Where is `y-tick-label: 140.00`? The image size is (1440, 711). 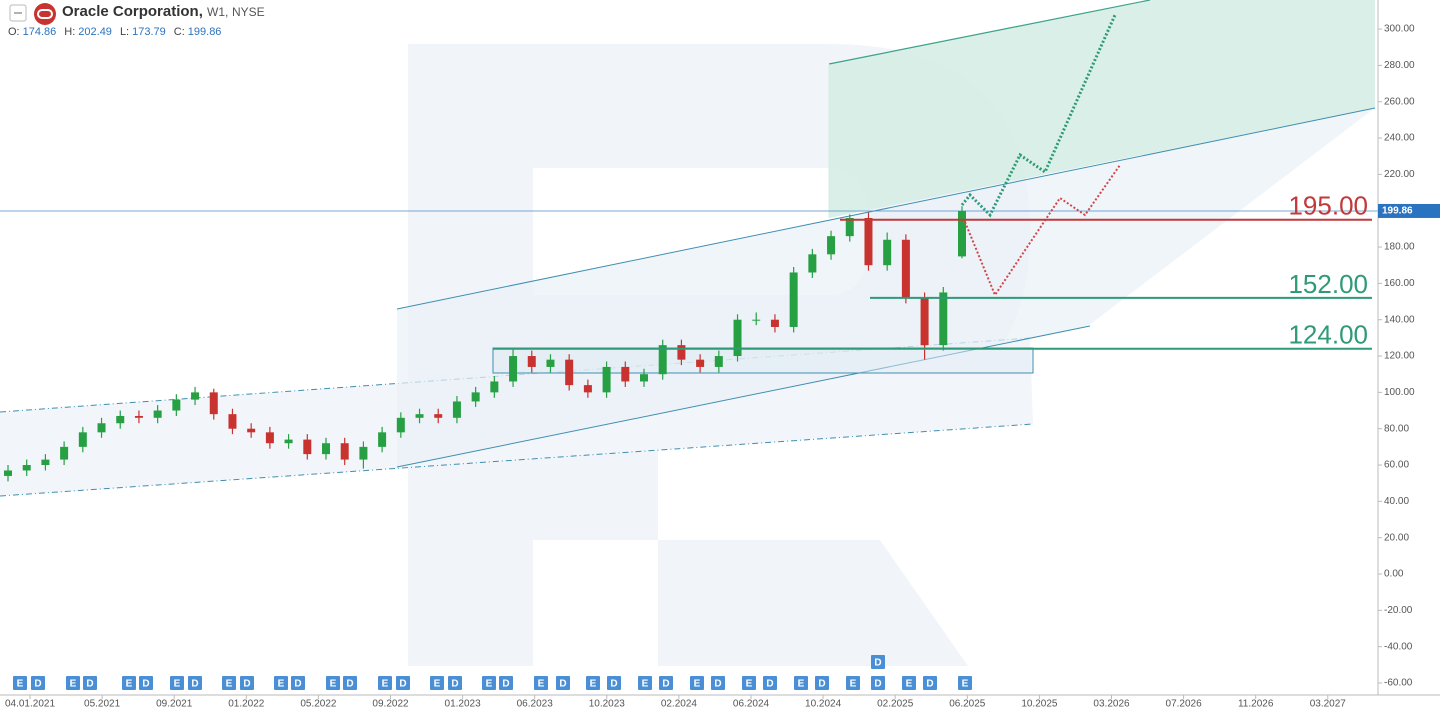 y-tick-label: 140.00 is located at coordinates (1399, 319).